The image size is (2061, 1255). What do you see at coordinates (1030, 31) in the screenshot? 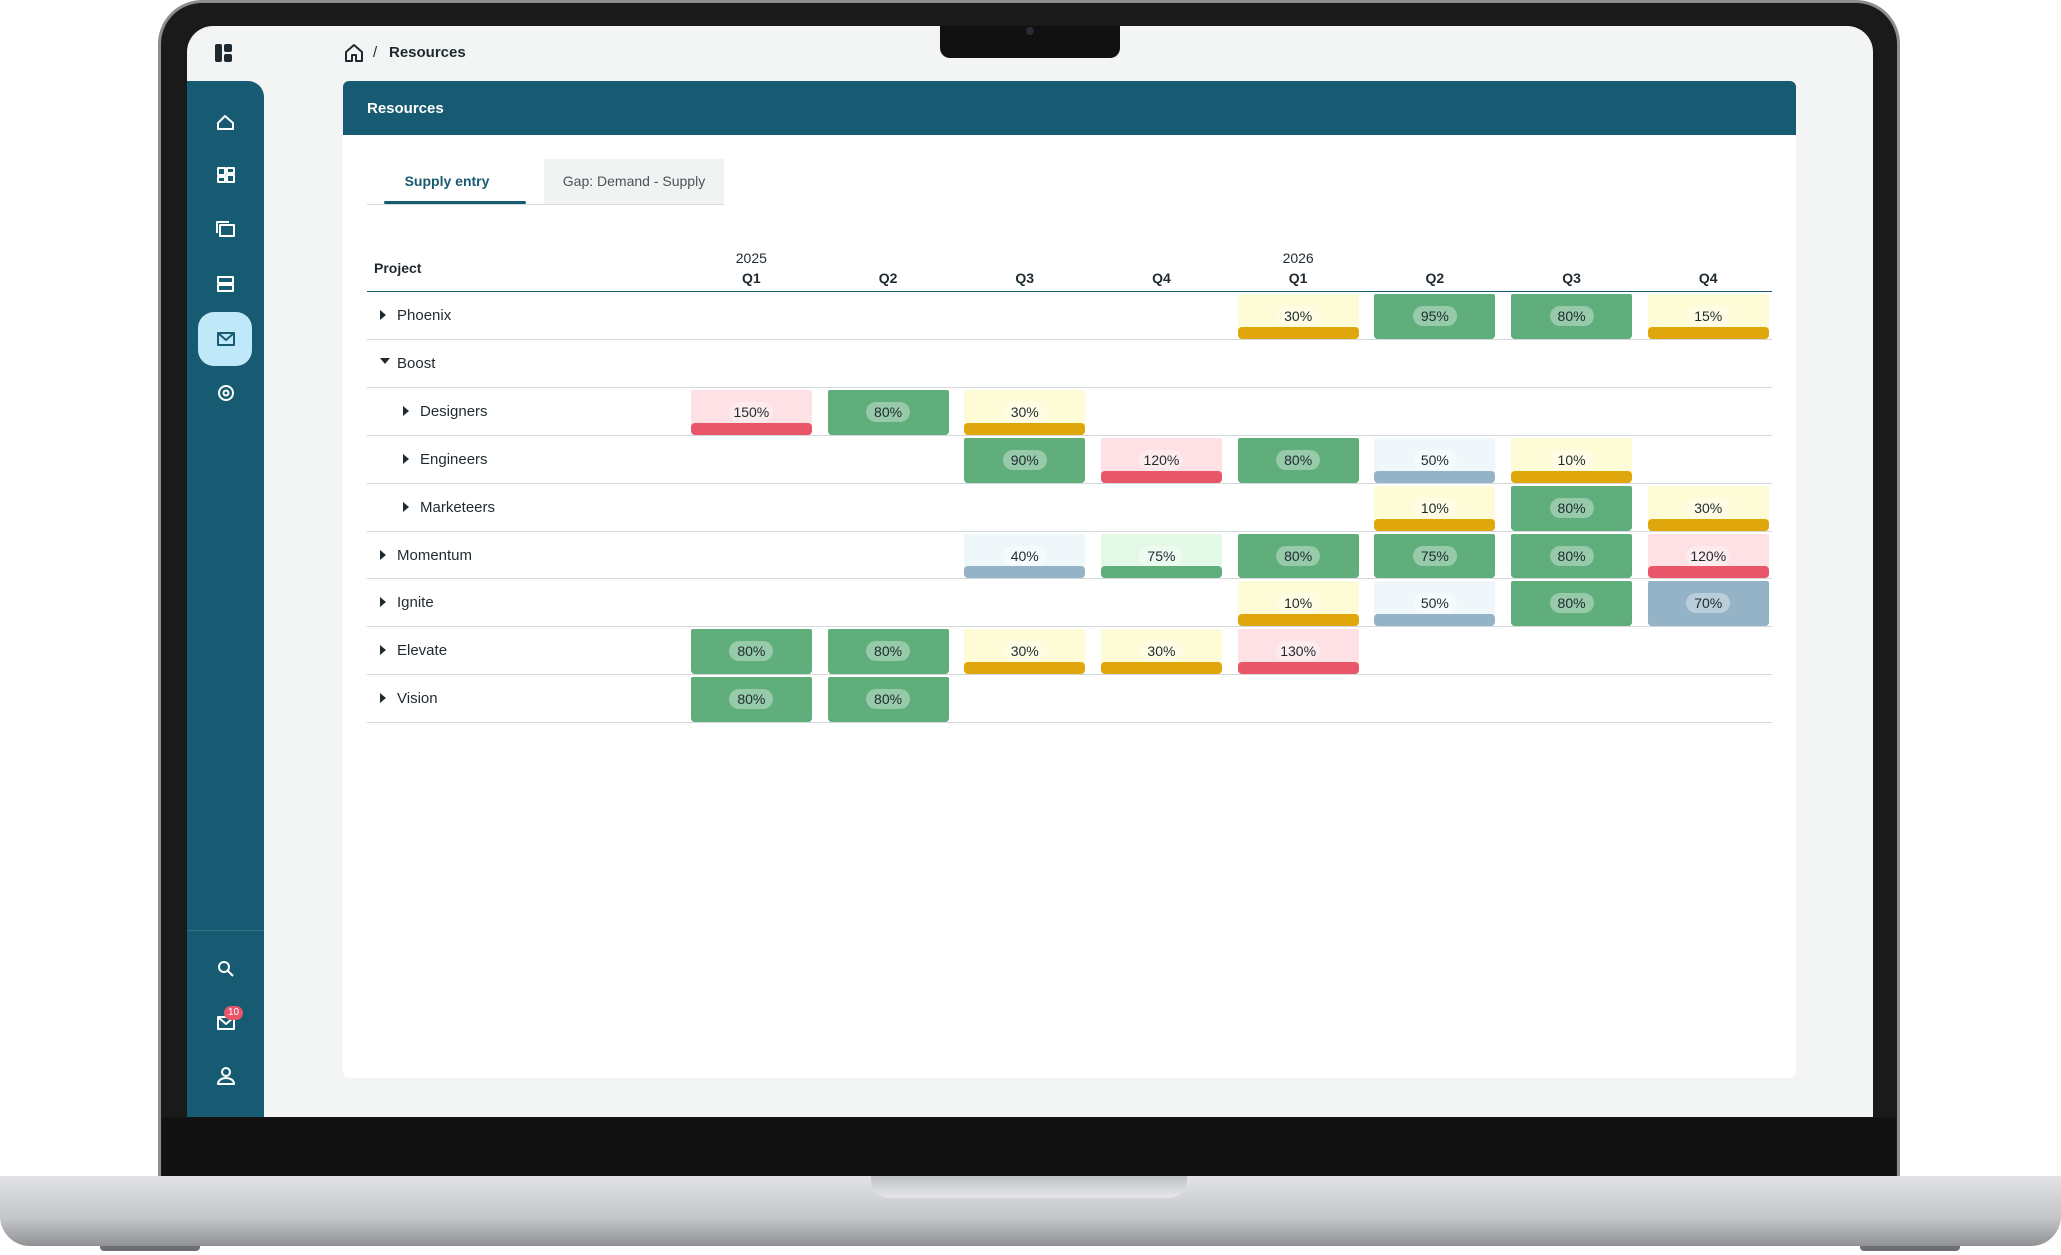
I see `camera` at bounding box center [1030, 31].